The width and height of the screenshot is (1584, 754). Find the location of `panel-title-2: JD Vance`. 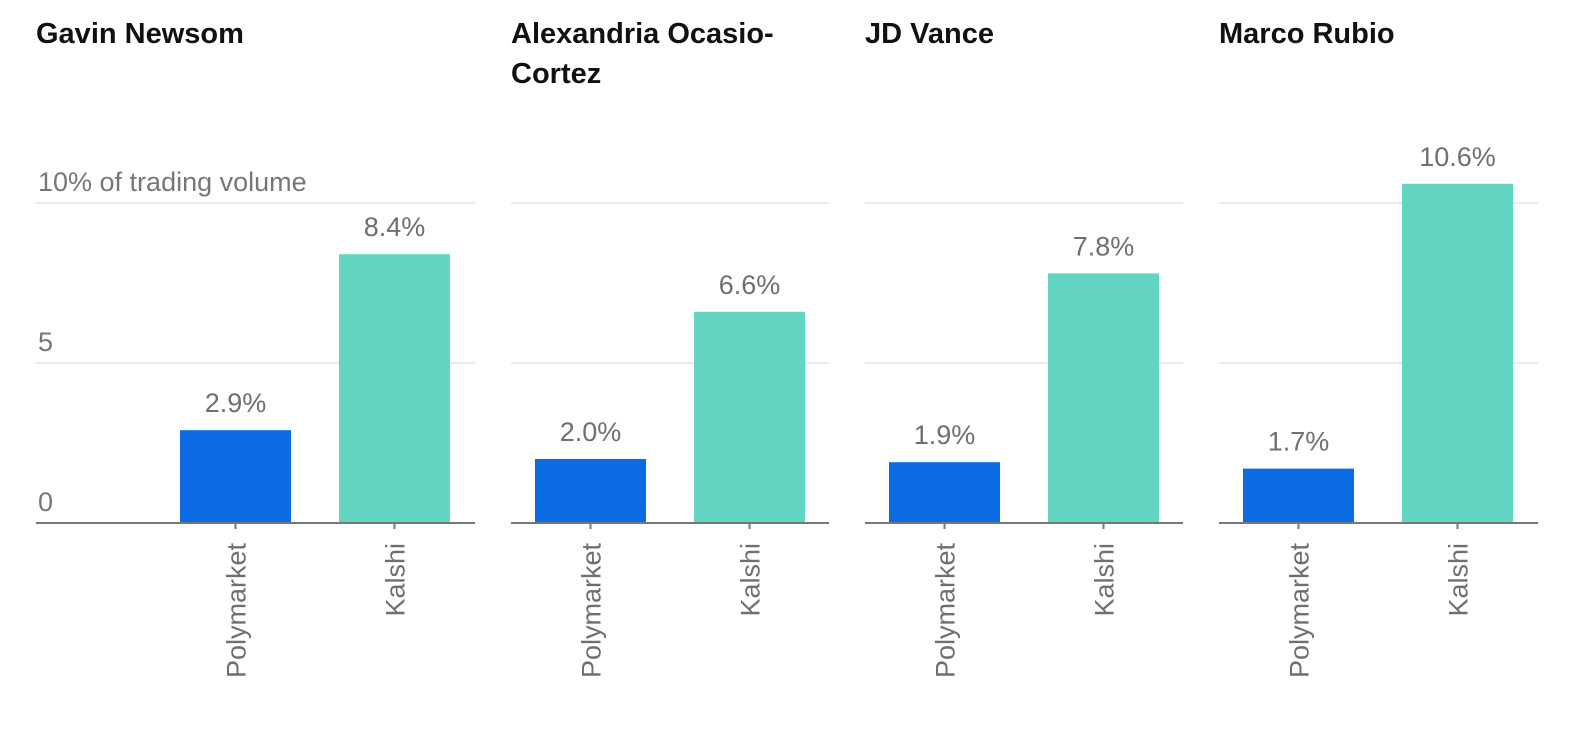

panel-title-2: JD Vance is located at coordinates (929, 34).